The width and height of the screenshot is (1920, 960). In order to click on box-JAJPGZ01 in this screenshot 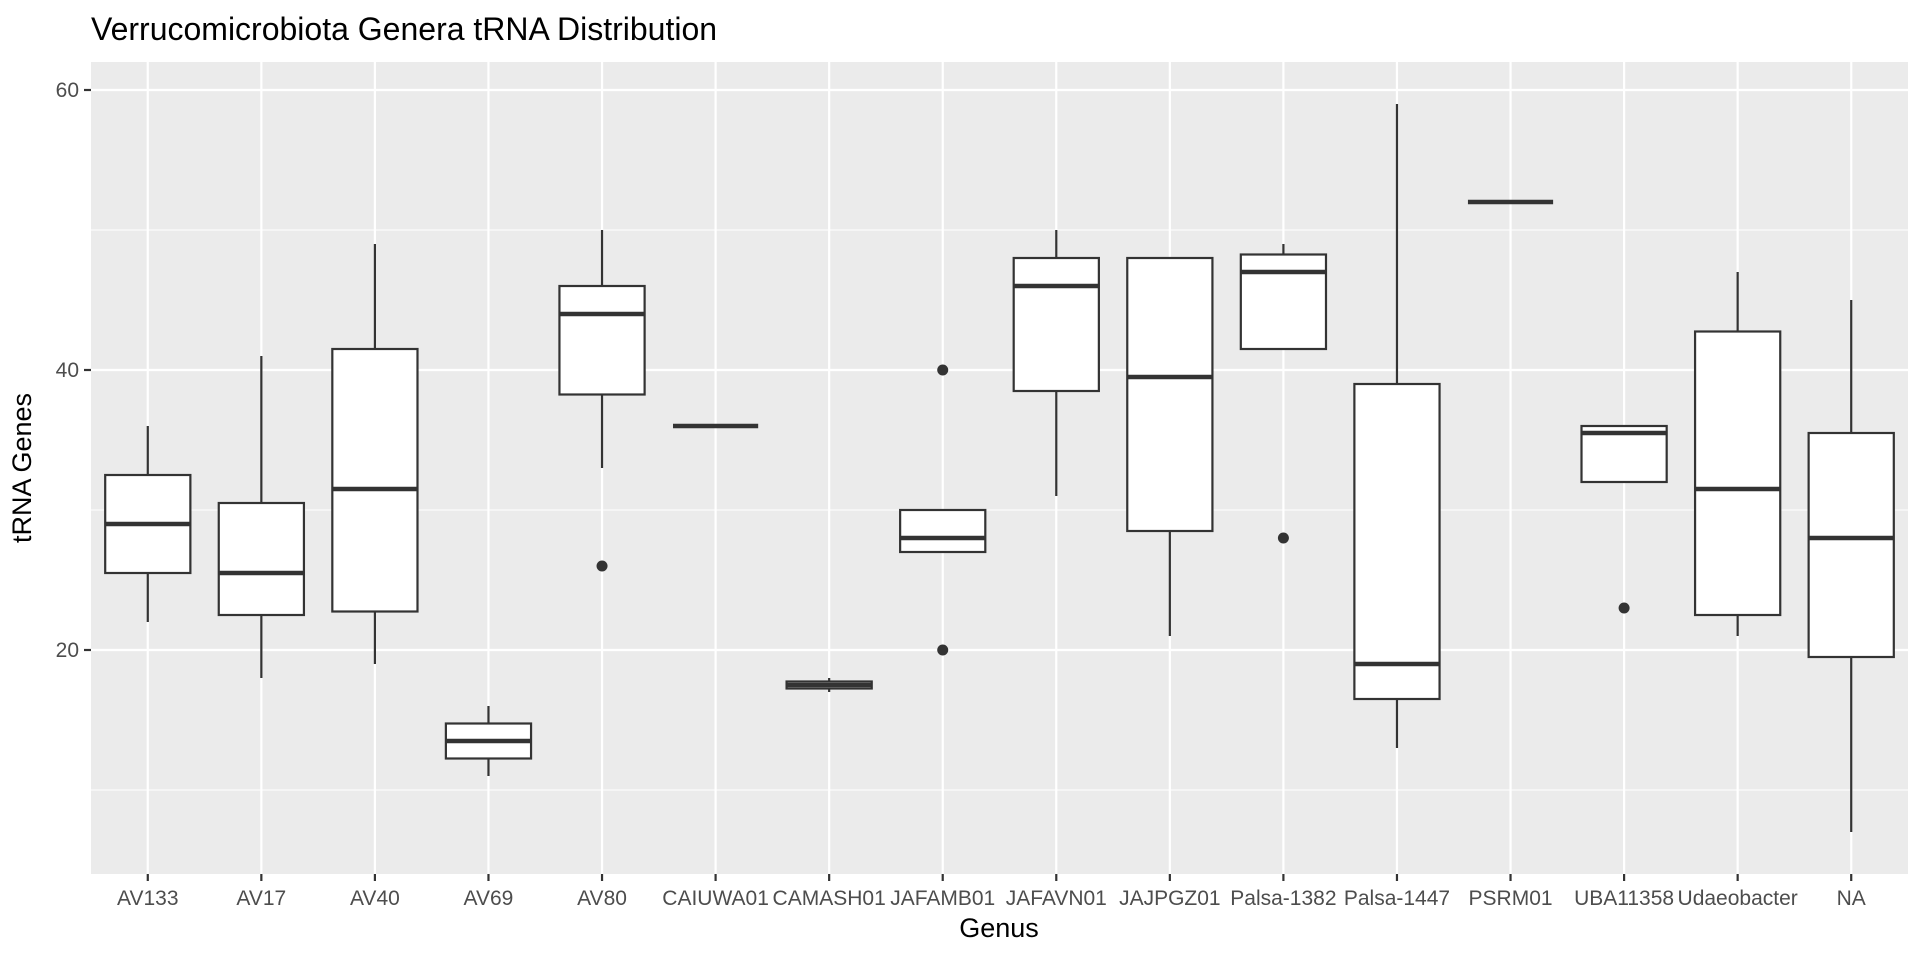, I will do `click(1170, 446)`.